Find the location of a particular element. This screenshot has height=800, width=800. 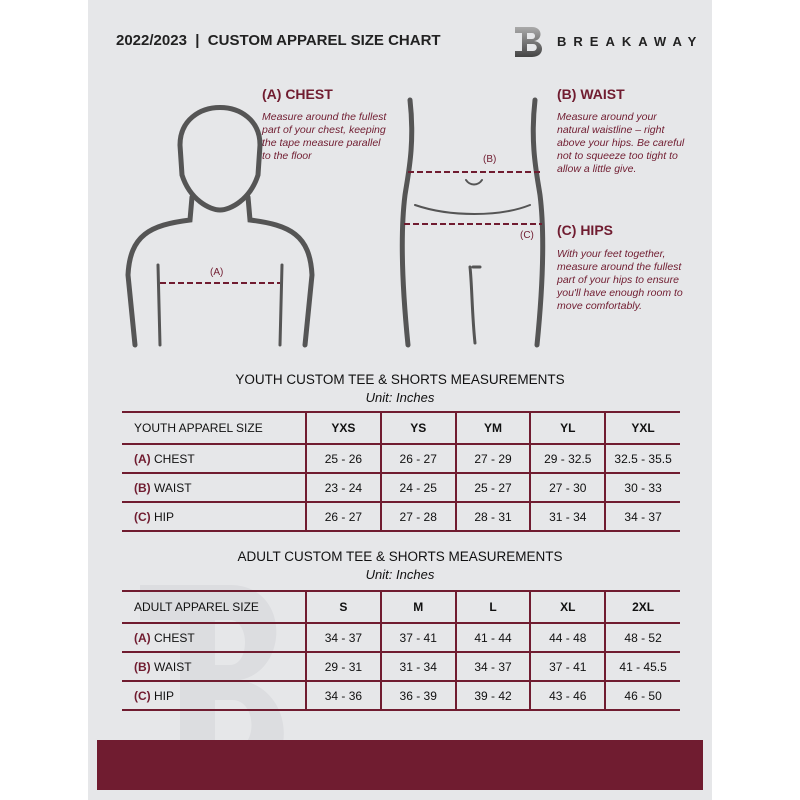

cell: 27 - 29 is located at coordinates (492, 459).